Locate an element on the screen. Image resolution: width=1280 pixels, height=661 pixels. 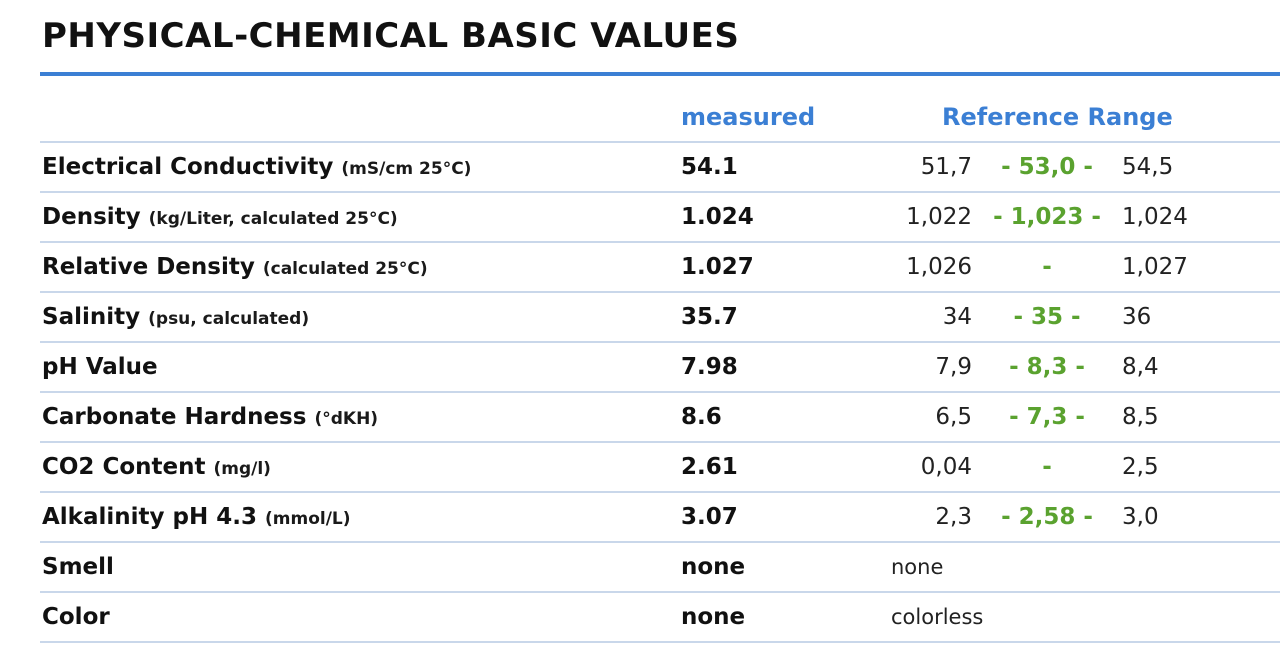
parameter-unit: (mmol/L) is located at coordinates (308, 519).